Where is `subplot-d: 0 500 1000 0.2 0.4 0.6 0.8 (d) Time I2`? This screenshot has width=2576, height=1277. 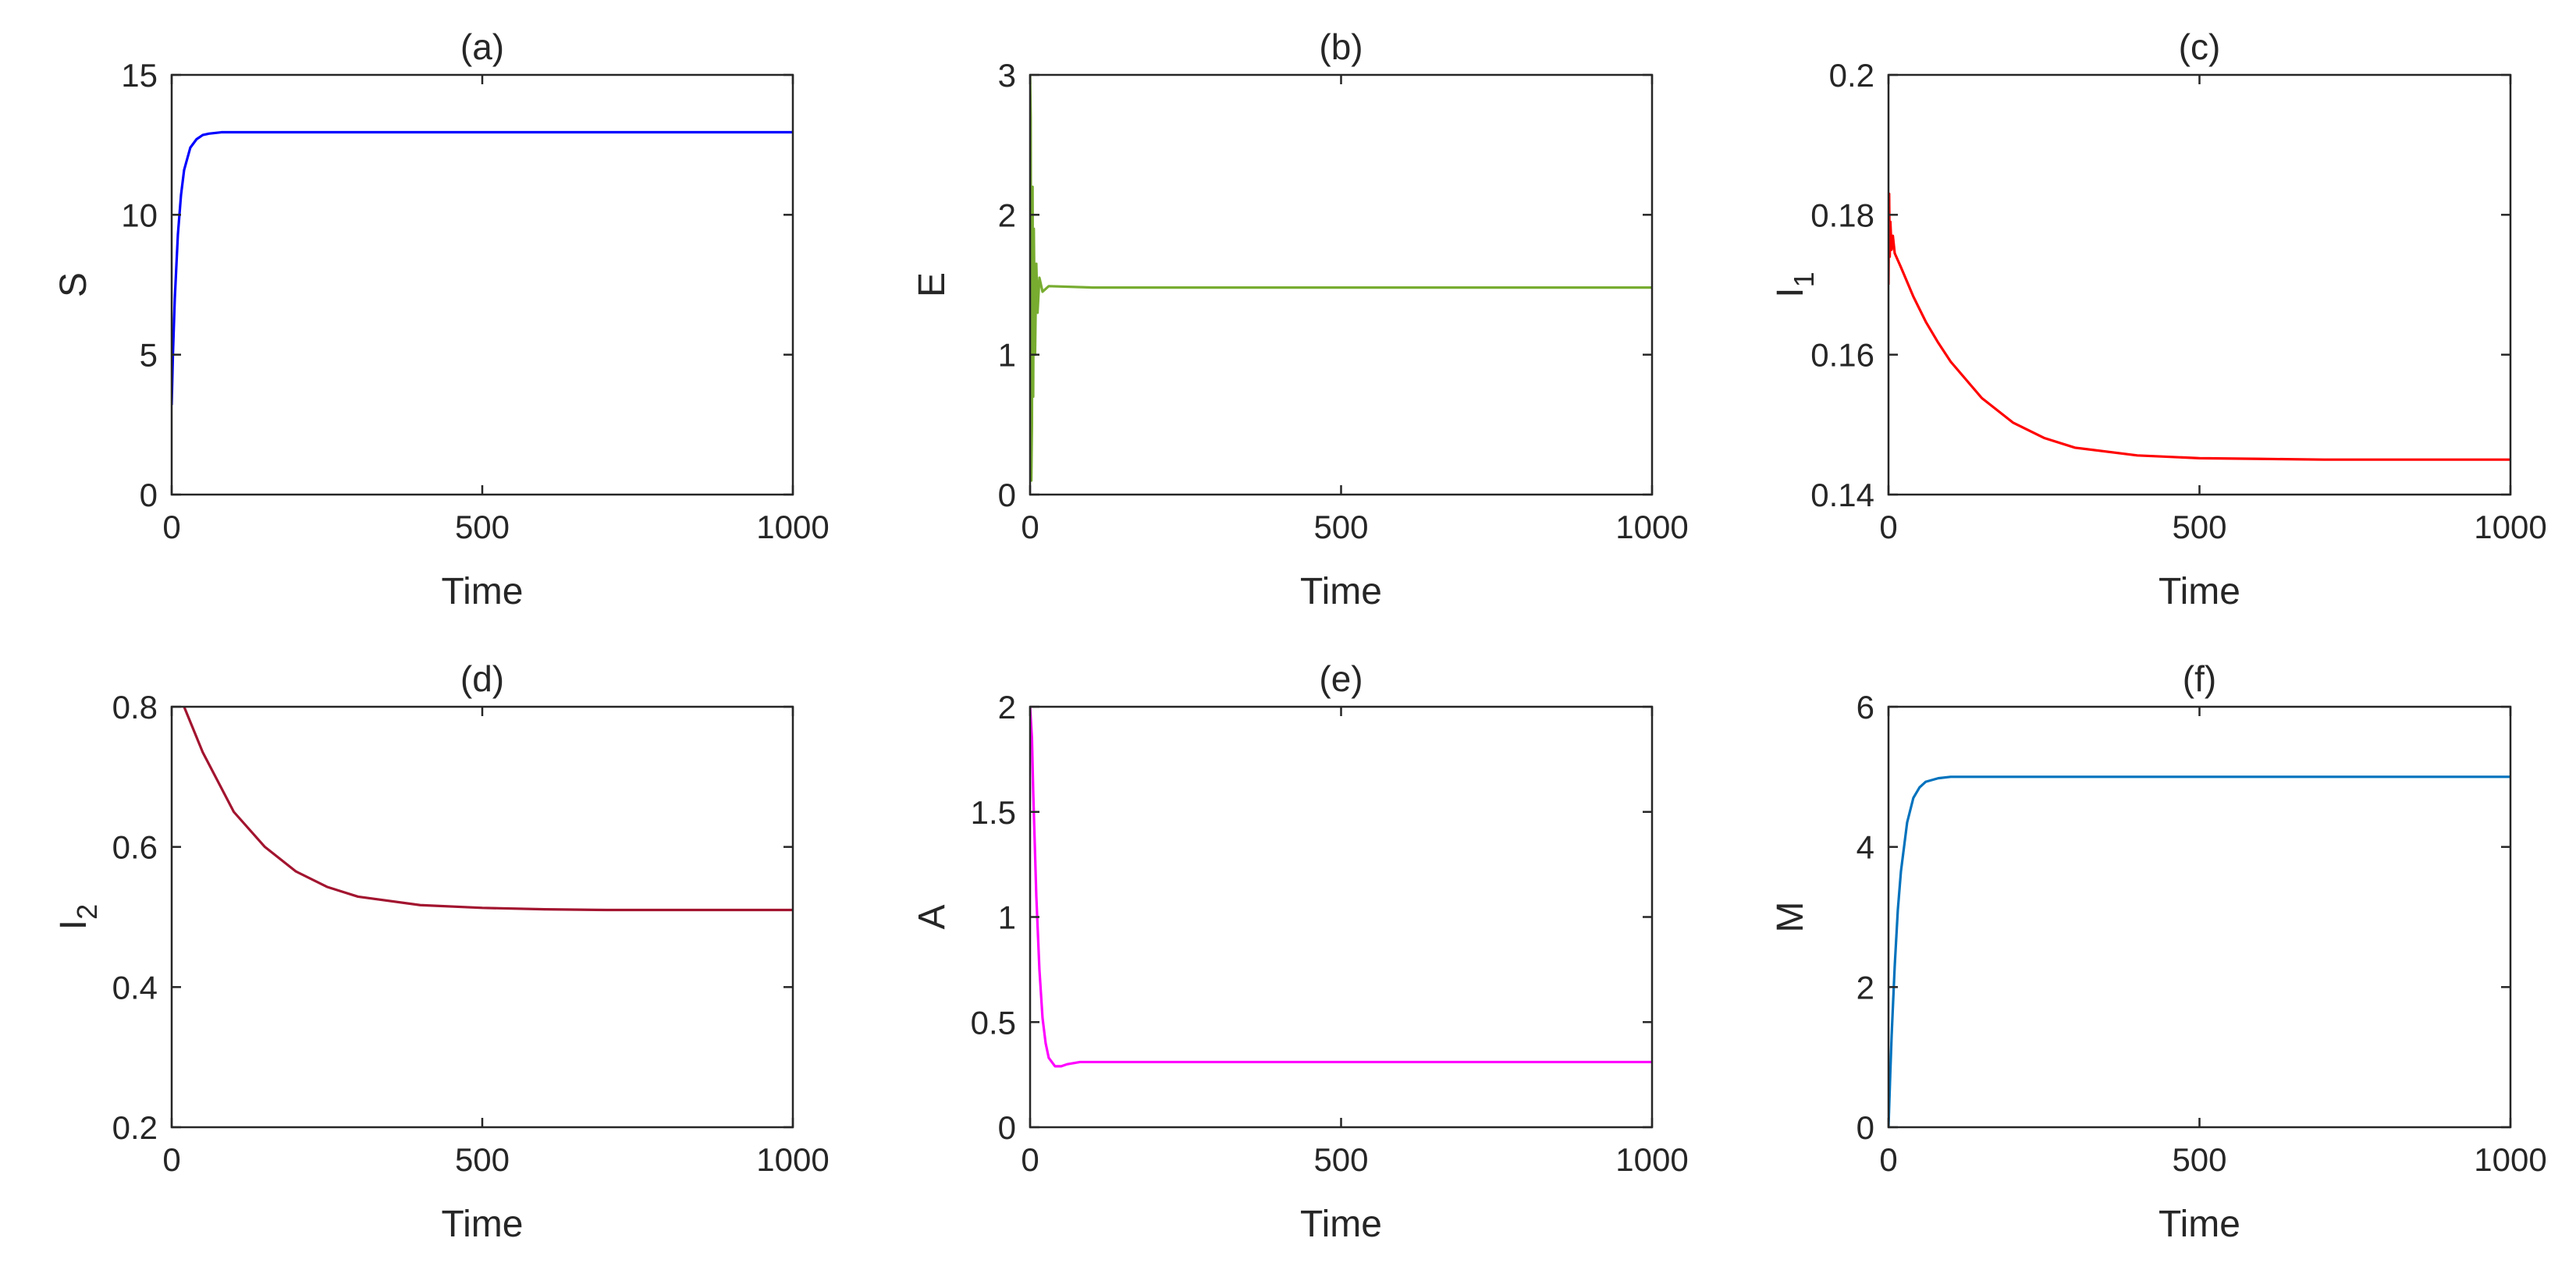 subplot-d: 0 500 1000 0.2 0.4 0.6 0.8 (d) Time I2 is located at coordinates (442, 951).